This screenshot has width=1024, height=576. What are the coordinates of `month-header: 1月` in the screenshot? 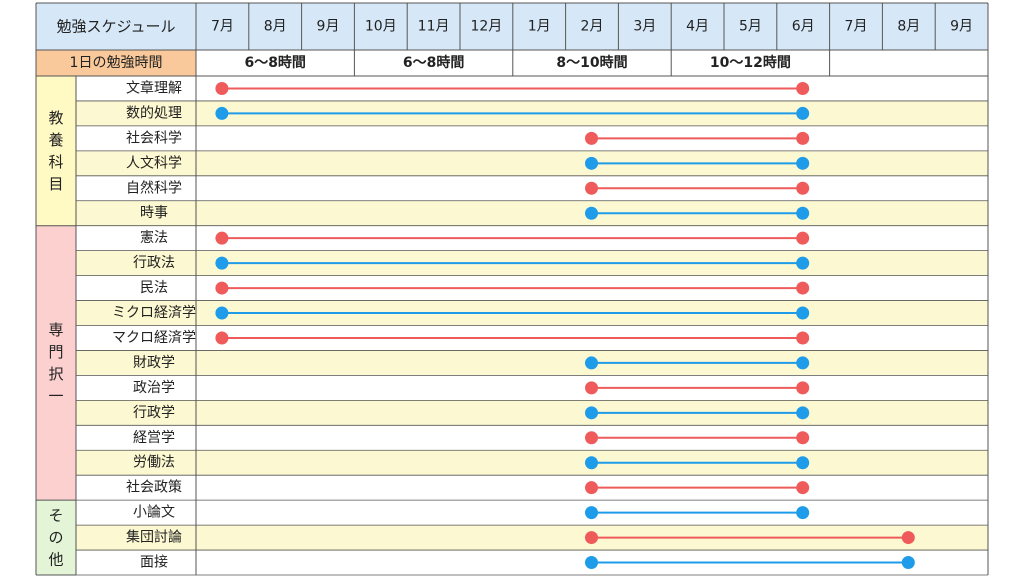 It's located at (539, 27).